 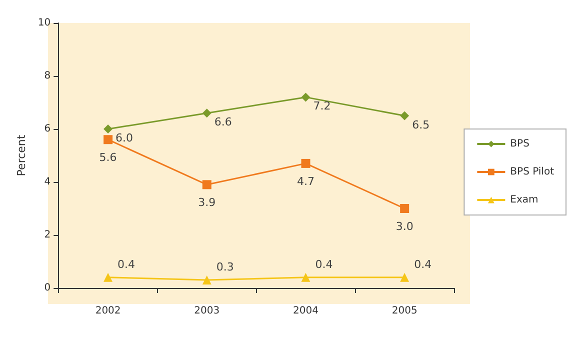 What do you see at coordinates (21, 155) in the screenshot?
I see `y-axis-title: Percent` at bounding box center [21, 155].